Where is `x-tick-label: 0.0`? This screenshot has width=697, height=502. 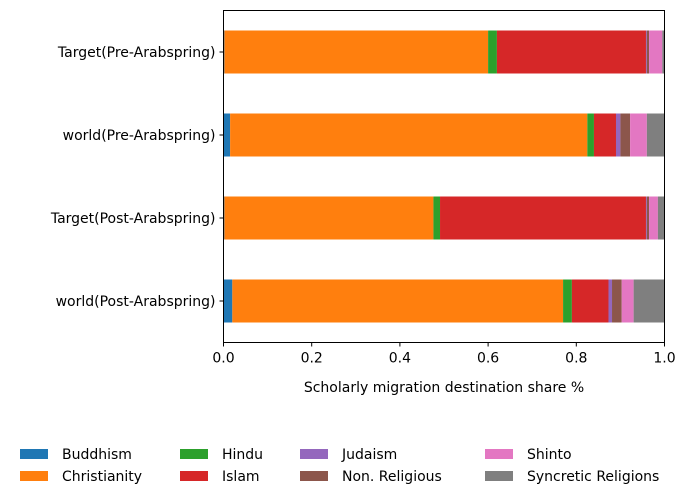
x-tick-label: 0.0 is located at coordinates (223, 359).